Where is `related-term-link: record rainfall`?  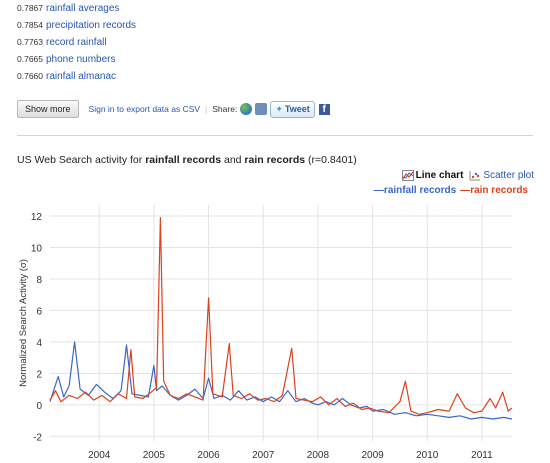
related-term-link: record rainfall is located at coordinates (76, 42).